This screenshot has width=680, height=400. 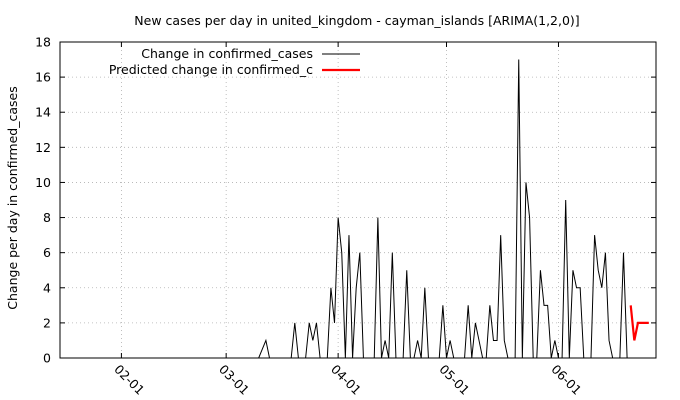 What do you see at coordinates (566, 380) in the screenshot?
I see `x-tick-label: 06-01` at bounding box center [566, 380].